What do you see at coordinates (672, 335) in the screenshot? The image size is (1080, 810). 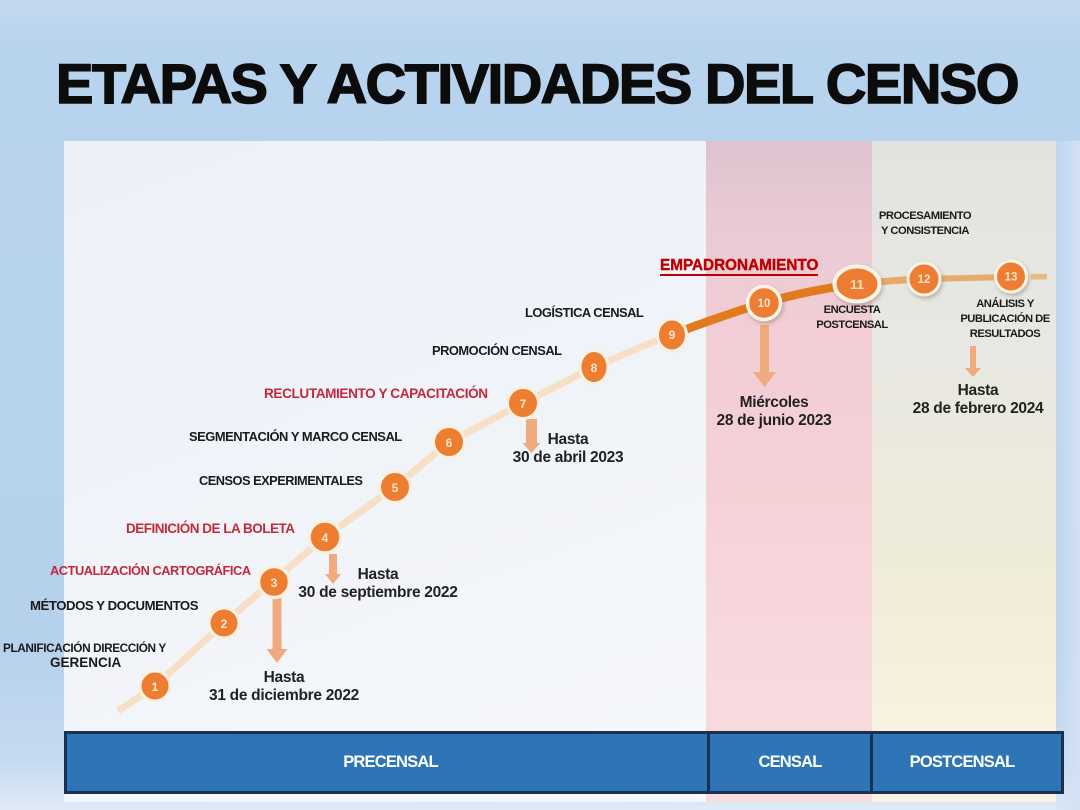 I see `svg-text: 9` at bounding box center [672, 335].